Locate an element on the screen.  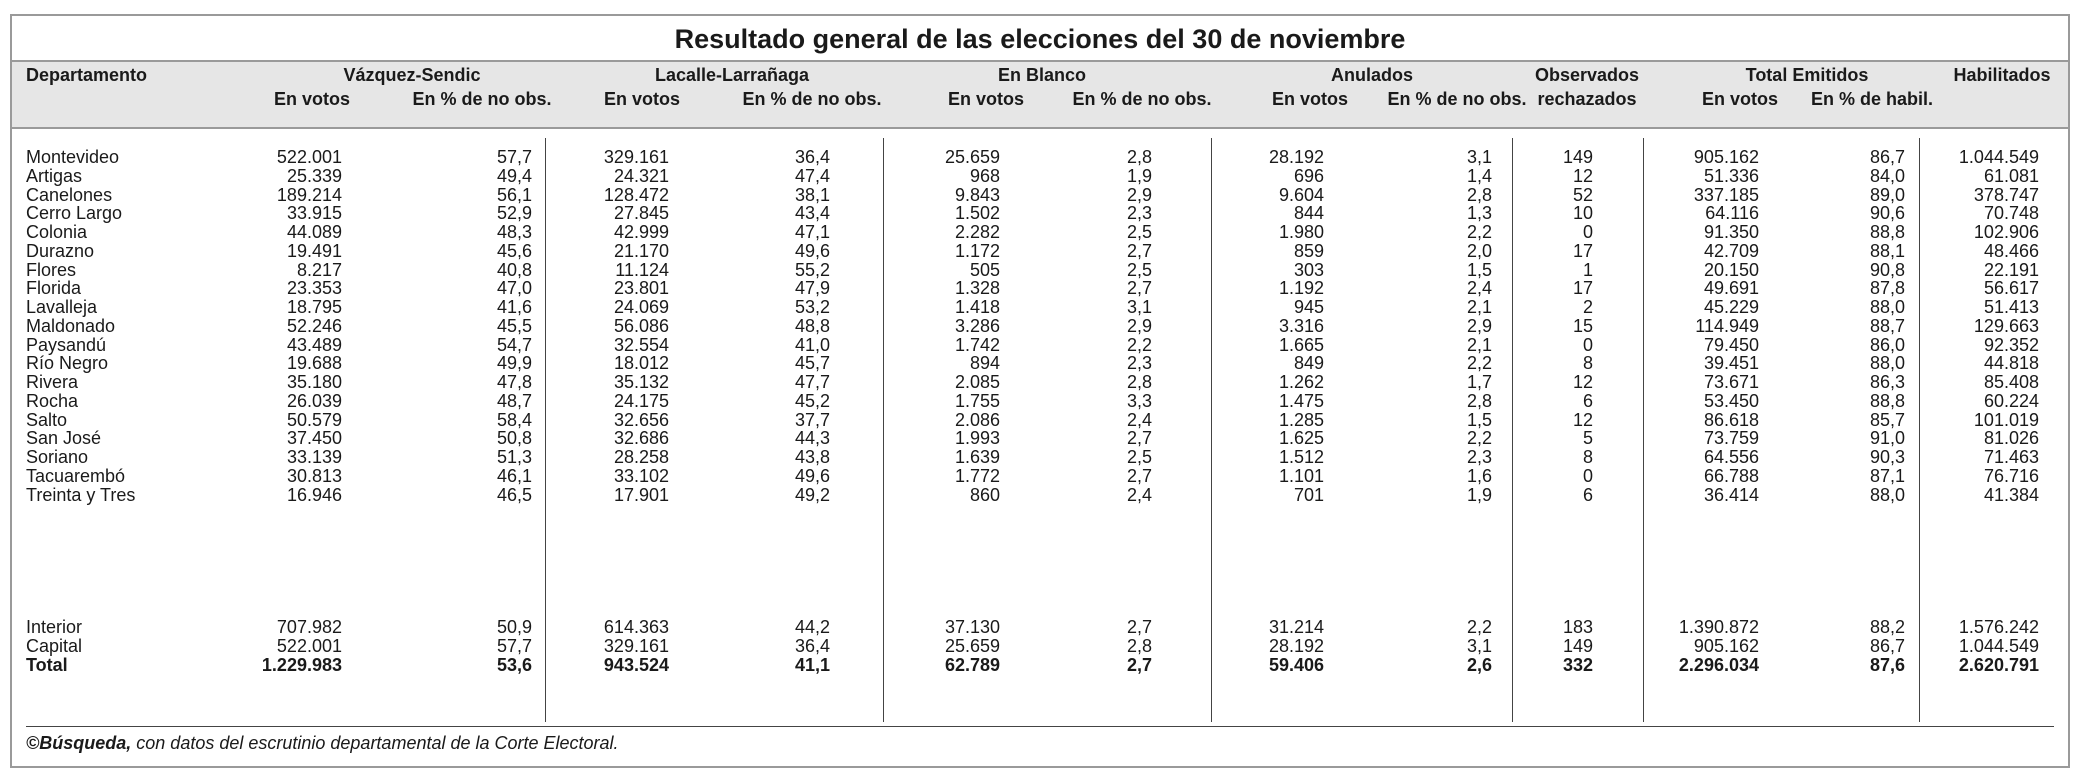
cell-anulados-pct: 1,5 is located at coordinates (1479, 269).